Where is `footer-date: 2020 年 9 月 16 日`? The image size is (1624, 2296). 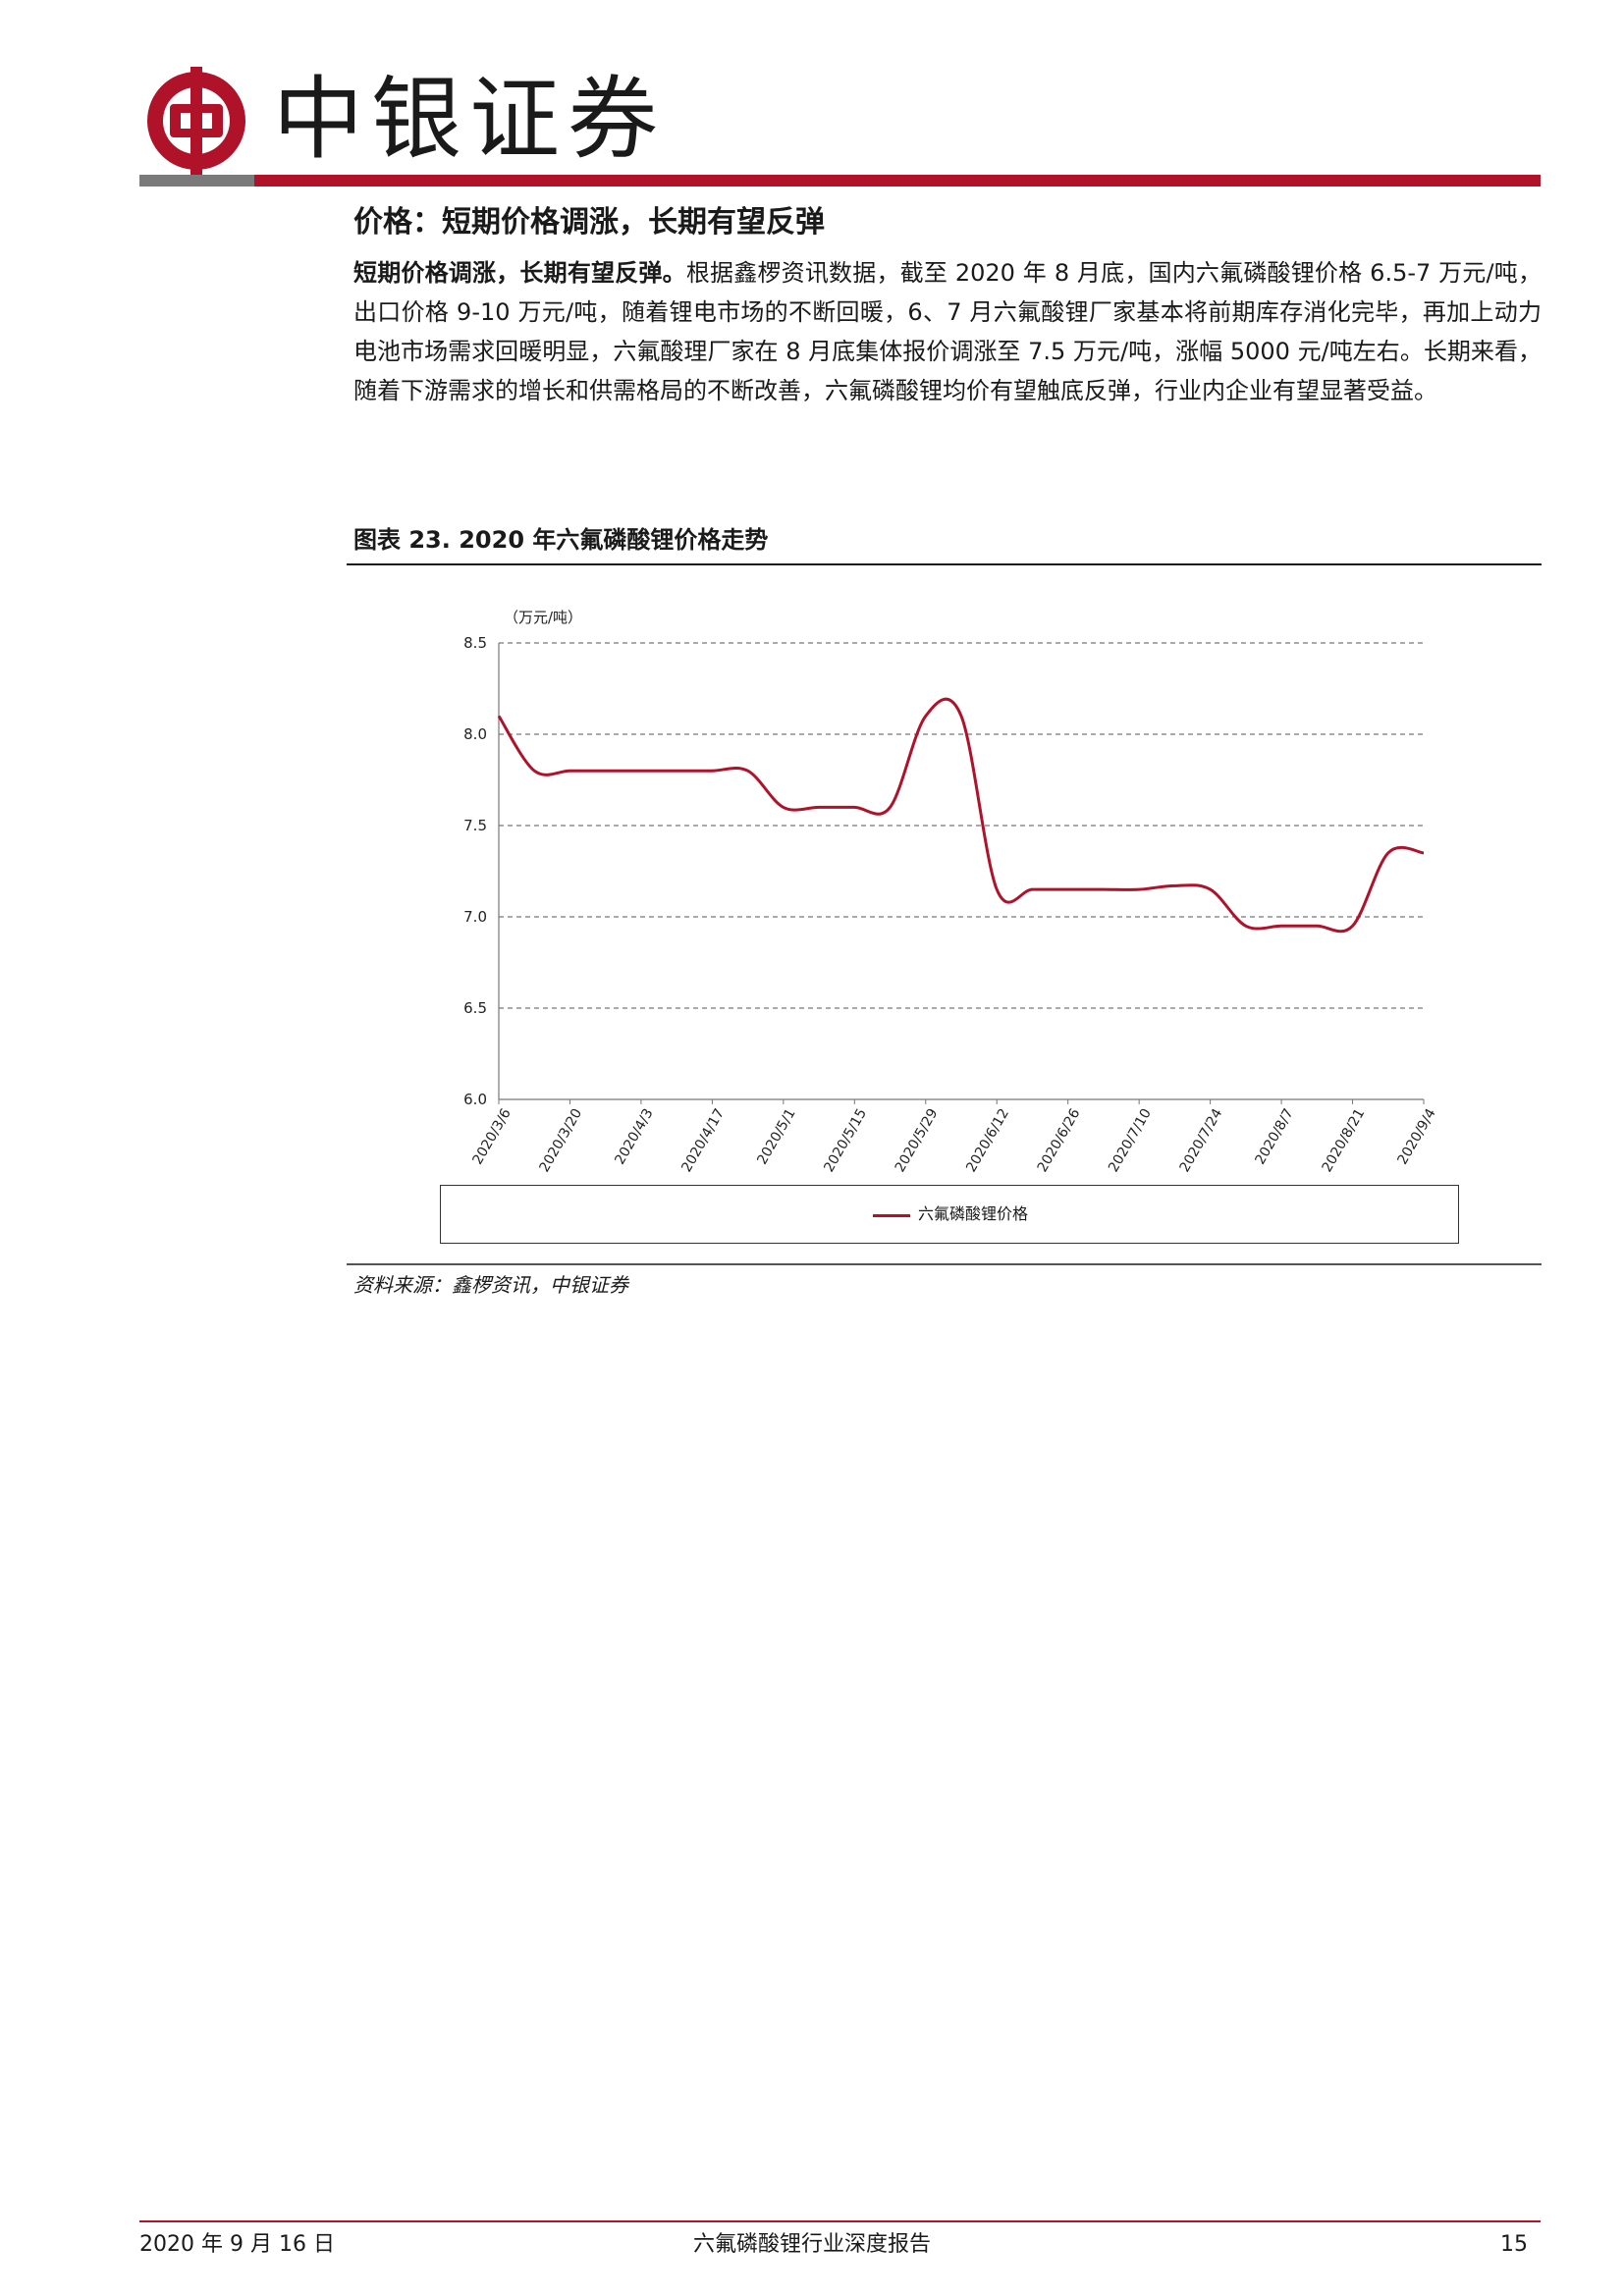
footer-date: 2020 年 9 月 16 日 is located at coordinates (237, 2245).